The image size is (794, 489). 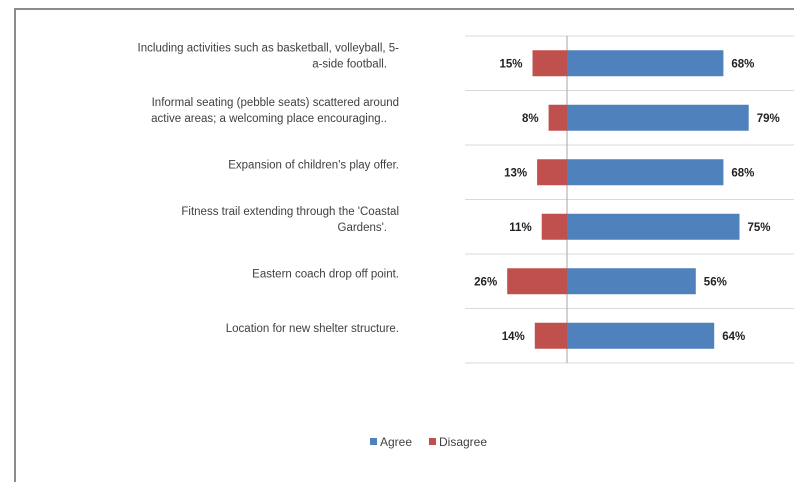 I want to click on data-label-disagree: 14%, so click(x=513, y=337).